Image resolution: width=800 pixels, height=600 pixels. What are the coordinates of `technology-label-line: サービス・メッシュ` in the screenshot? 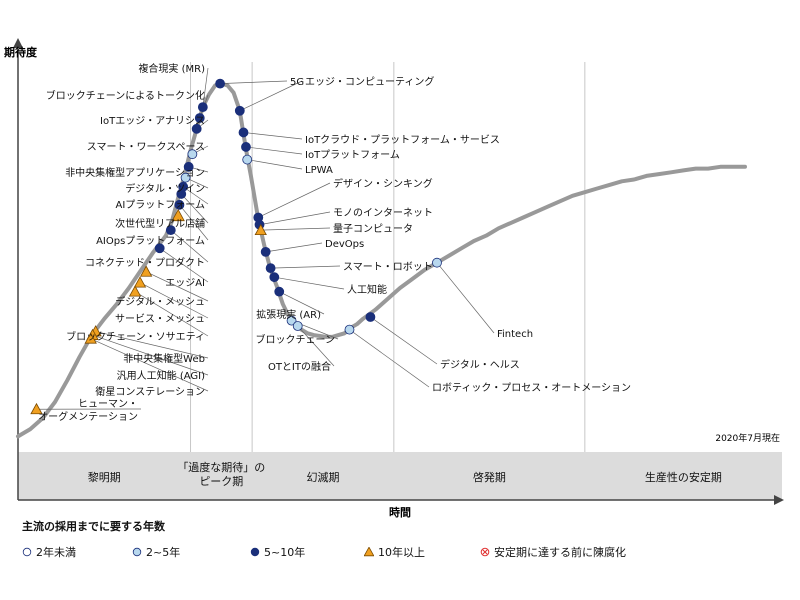 It's located at (160, 319).